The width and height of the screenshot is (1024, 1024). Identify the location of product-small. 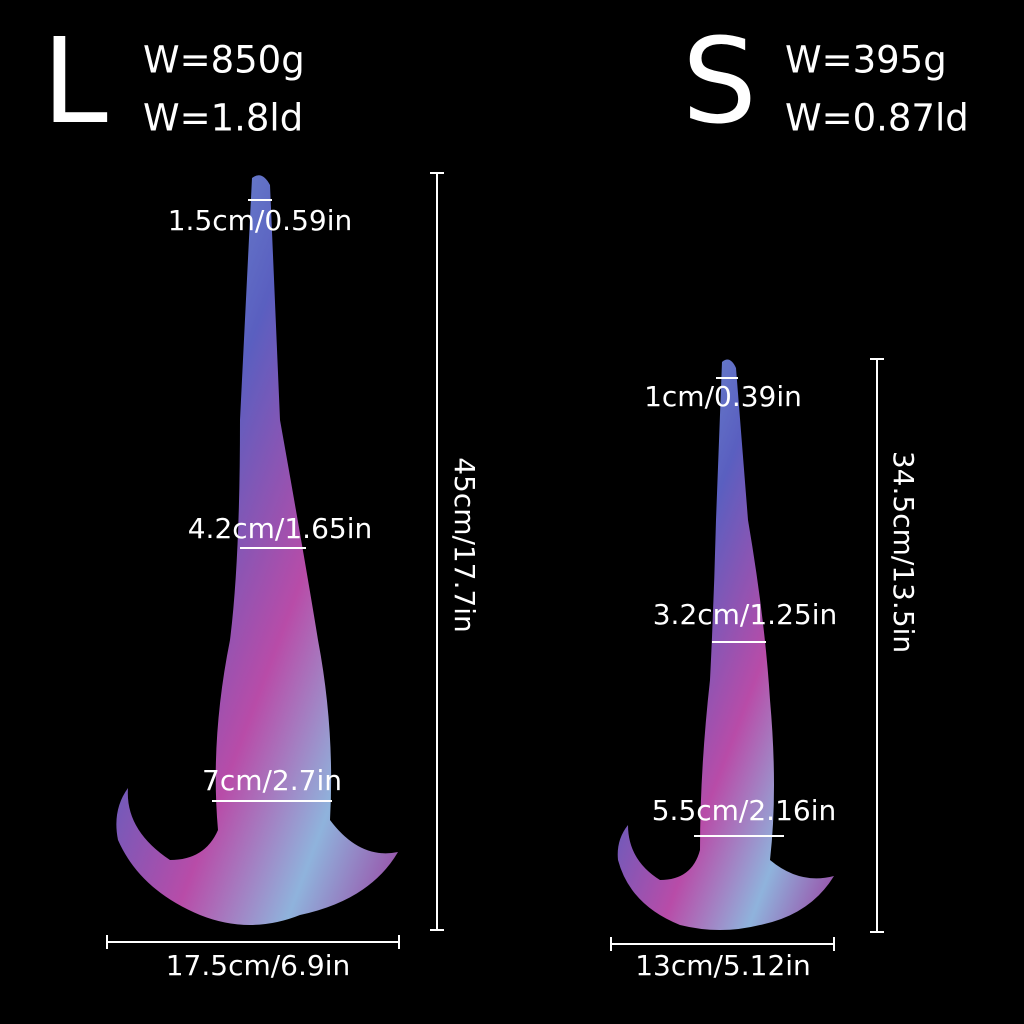
(725, 644).